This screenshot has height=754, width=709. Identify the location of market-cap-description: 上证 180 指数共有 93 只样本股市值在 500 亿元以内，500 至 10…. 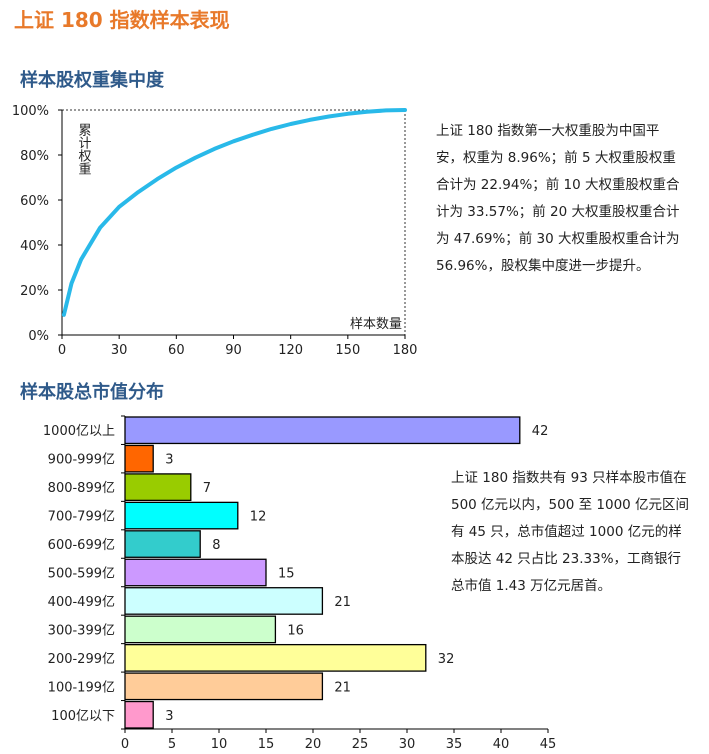
(577, 532).